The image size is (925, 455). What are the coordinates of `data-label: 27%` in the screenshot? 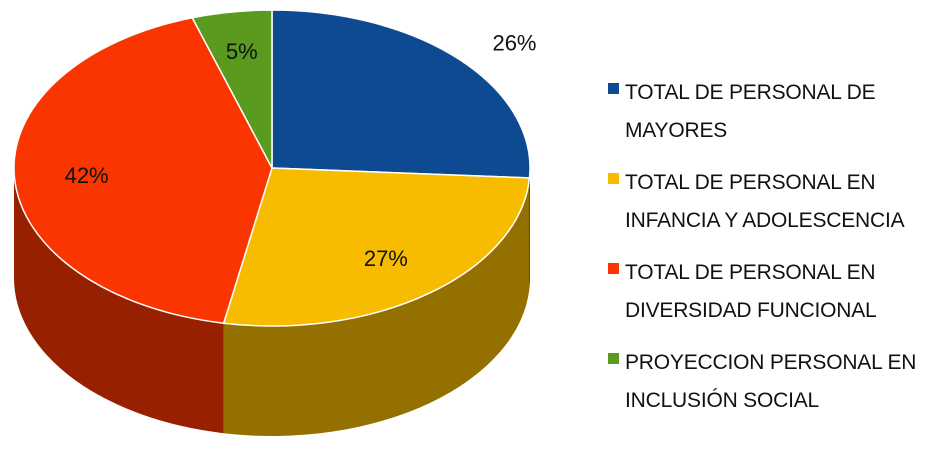 It's located at (386, 258).